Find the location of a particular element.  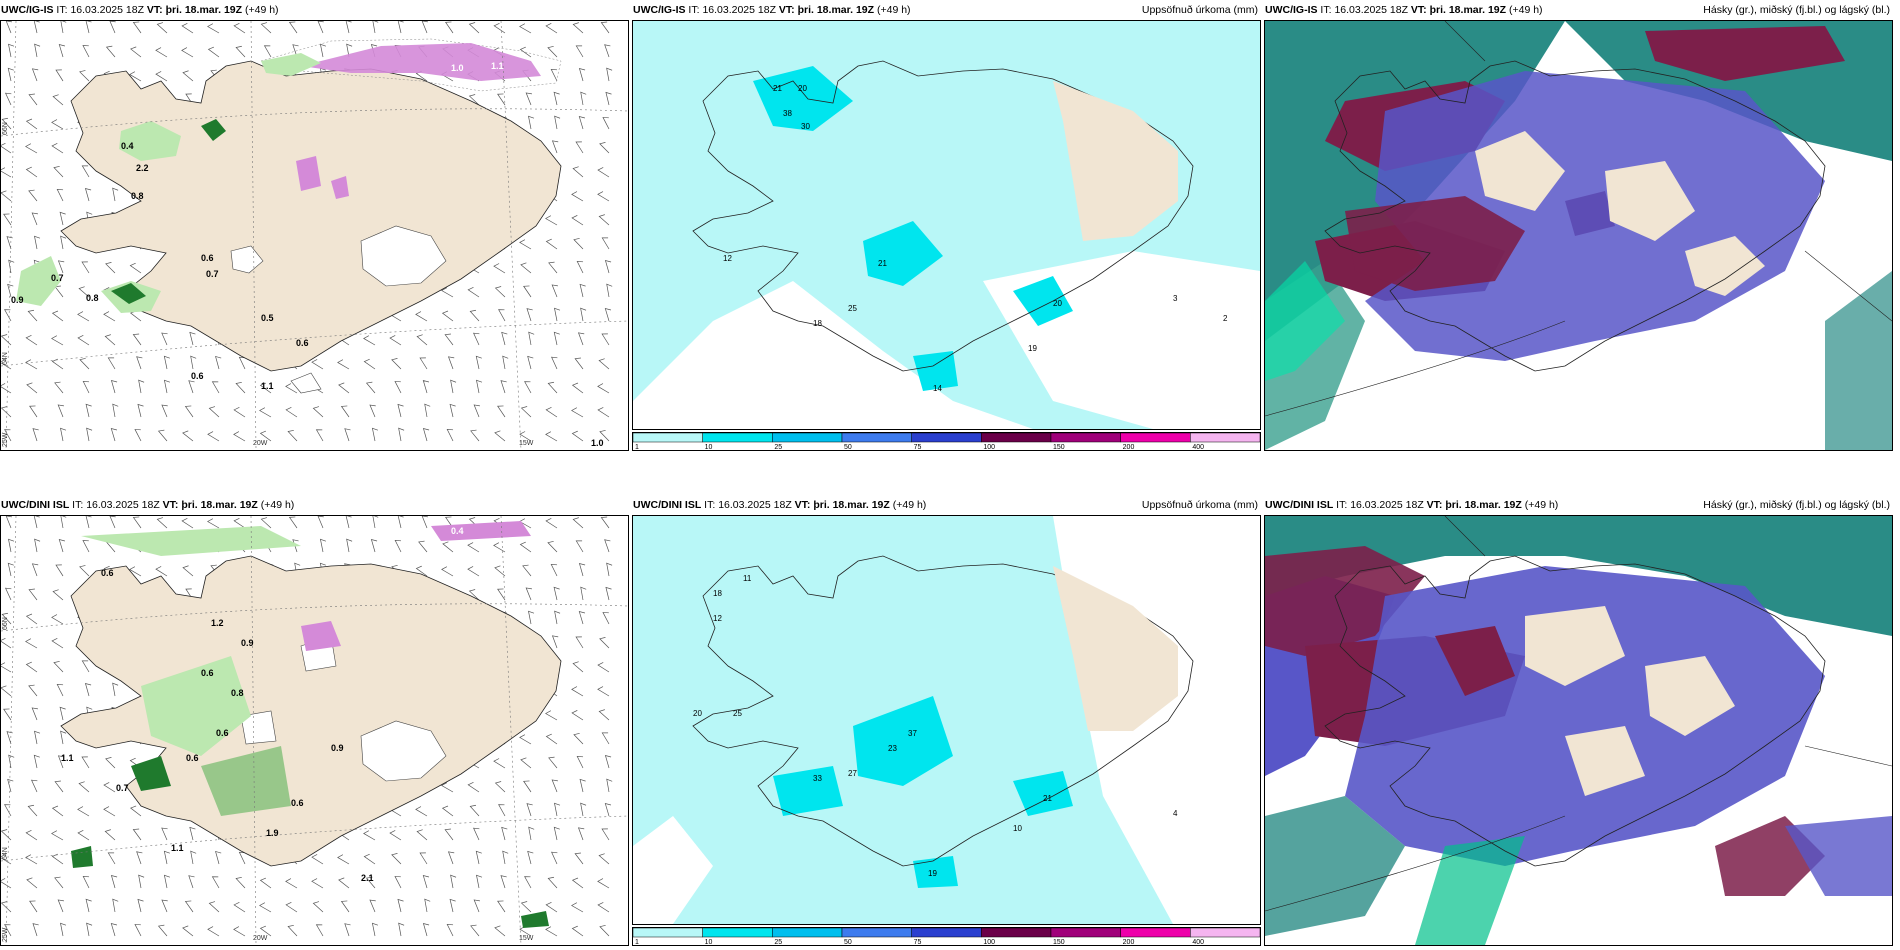

init-time: 16.03.2025 18Z is located at coordinates (107, 10).